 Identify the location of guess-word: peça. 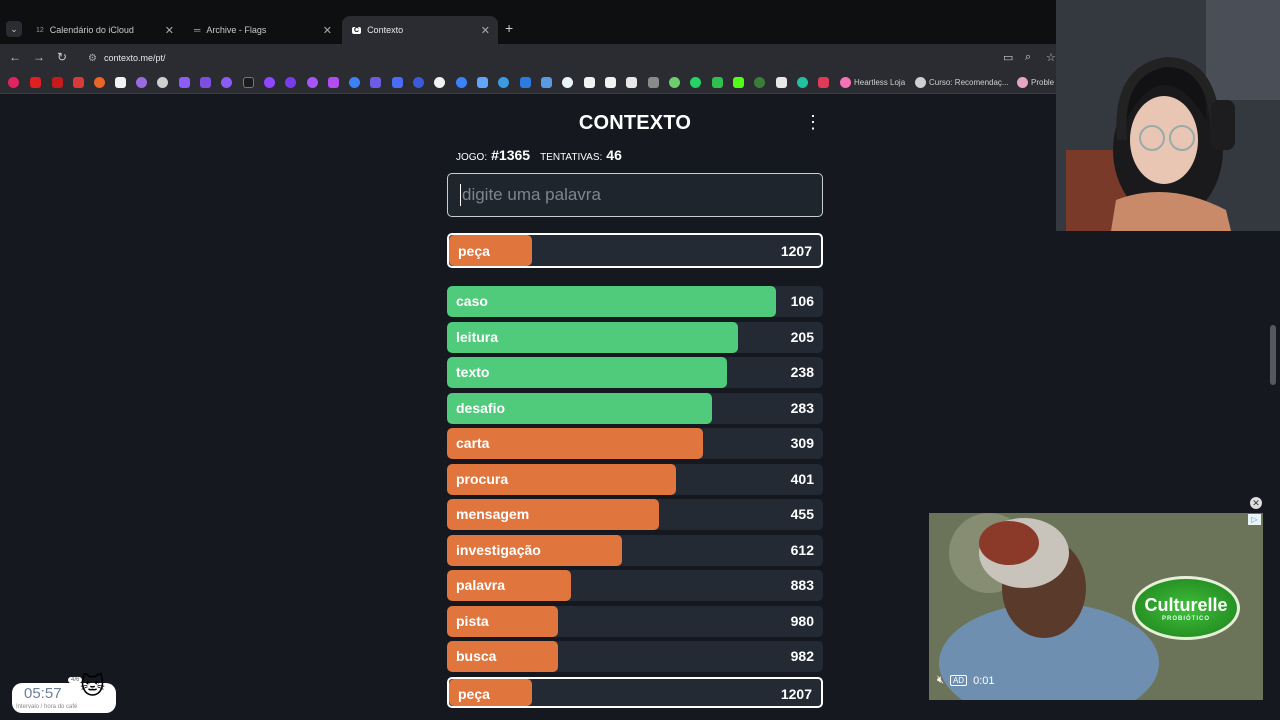
(474, 693).